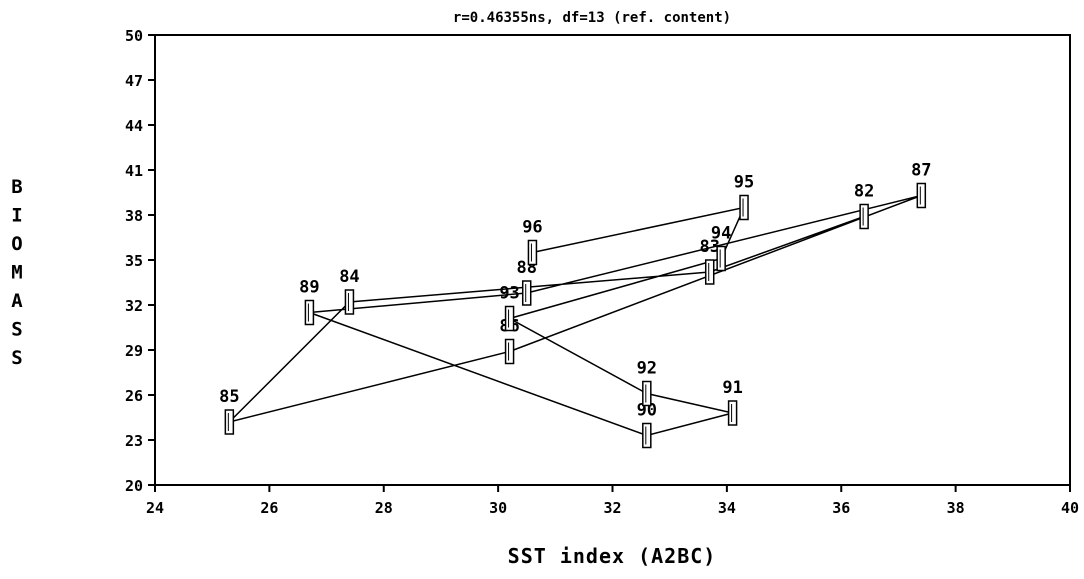 The image size is (1084, 579). I want to click on y-tick-label: 32, so click(134, 306).